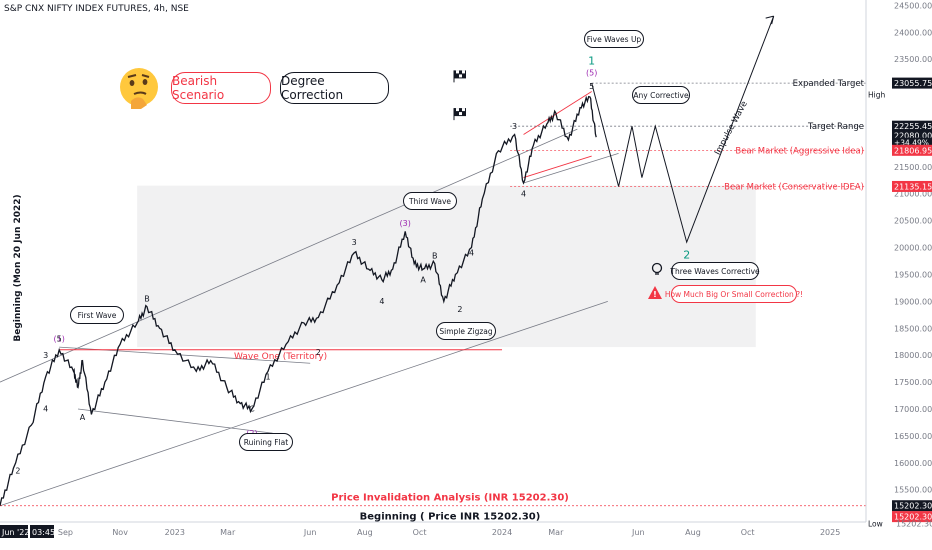 Image resolution: width=932 pixels, height=550 pixels. Describe the element at coordinates (638, 532) in the screenshot. I see `x-tick-11: Jun` at that location.